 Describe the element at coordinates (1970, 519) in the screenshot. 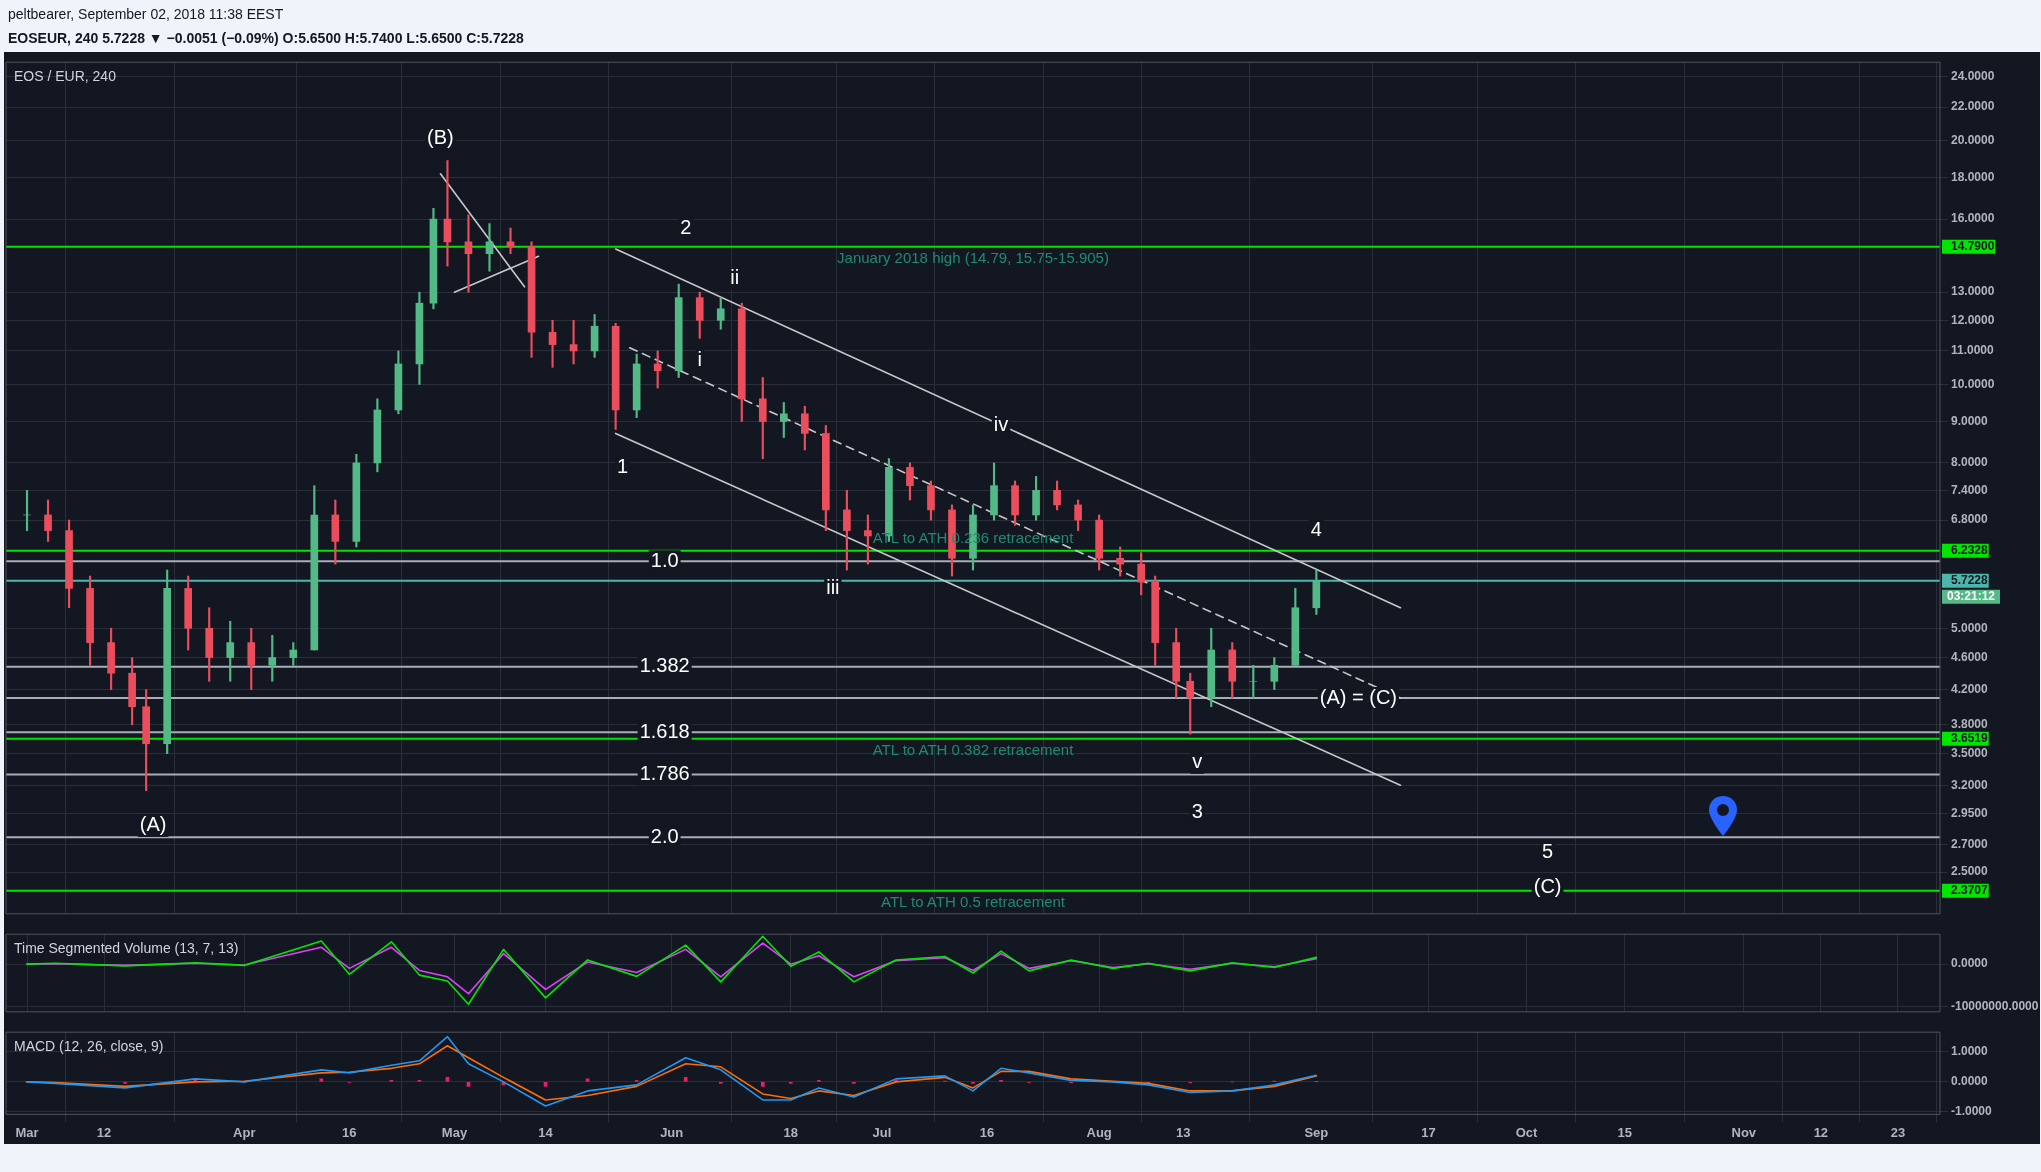

I see `y-tick-label: 6.8000` at that location.